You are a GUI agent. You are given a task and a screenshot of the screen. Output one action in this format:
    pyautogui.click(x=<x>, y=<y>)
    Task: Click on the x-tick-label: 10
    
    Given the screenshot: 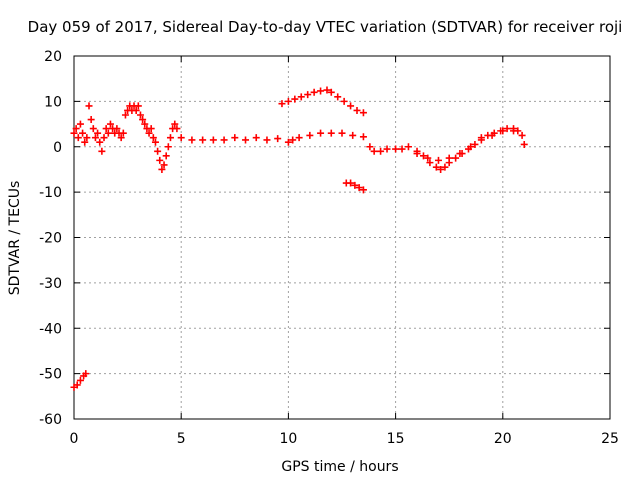 What is the action you would take?
    pyautogui.click(x=288, y=439)
    